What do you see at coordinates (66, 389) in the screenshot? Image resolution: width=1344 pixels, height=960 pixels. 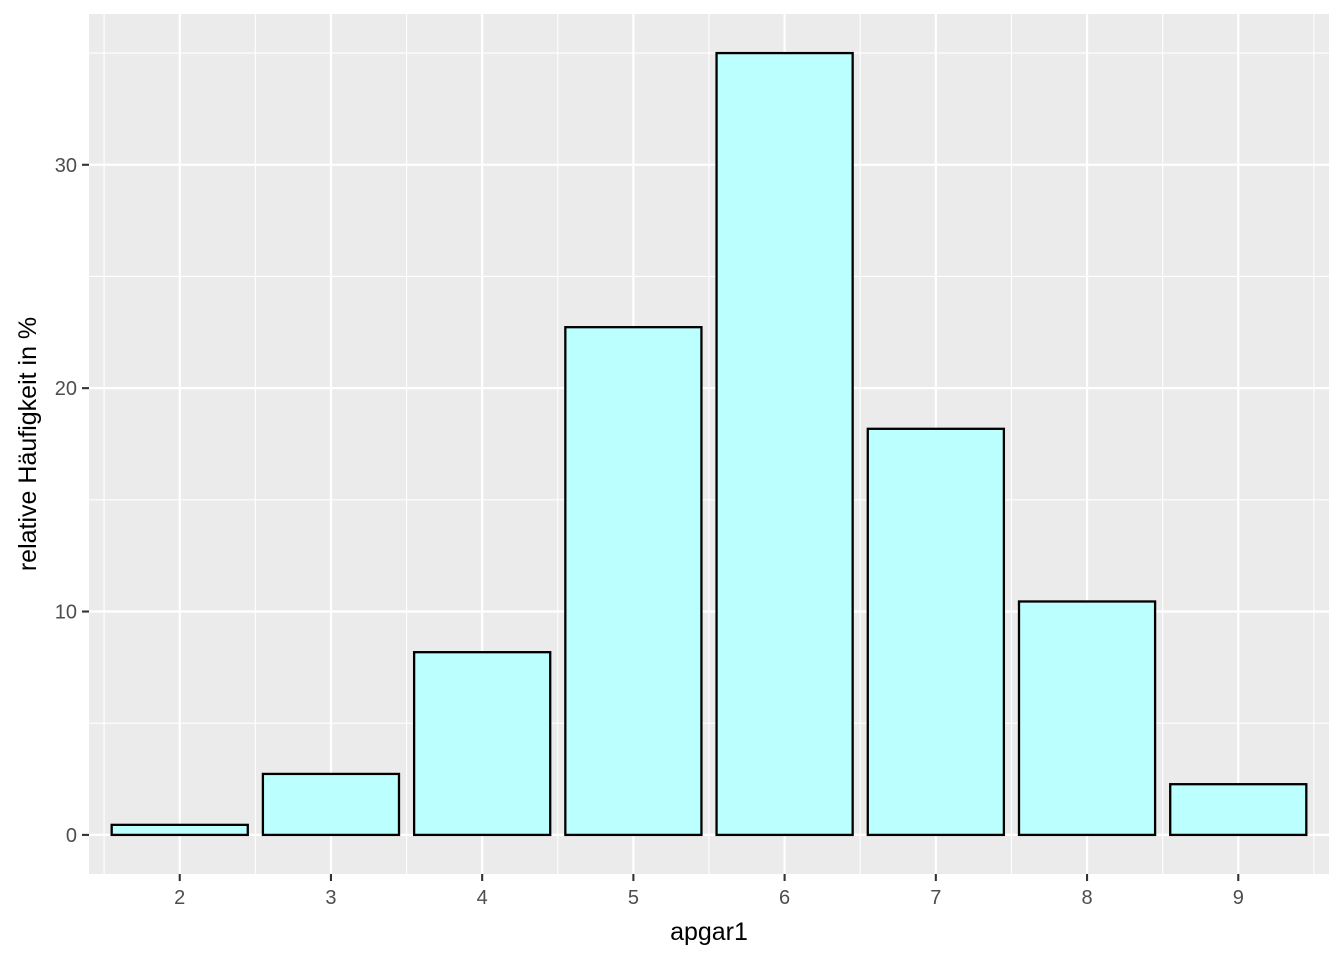 I see `y-tick-label: 20` at bounding box center [66, 389].